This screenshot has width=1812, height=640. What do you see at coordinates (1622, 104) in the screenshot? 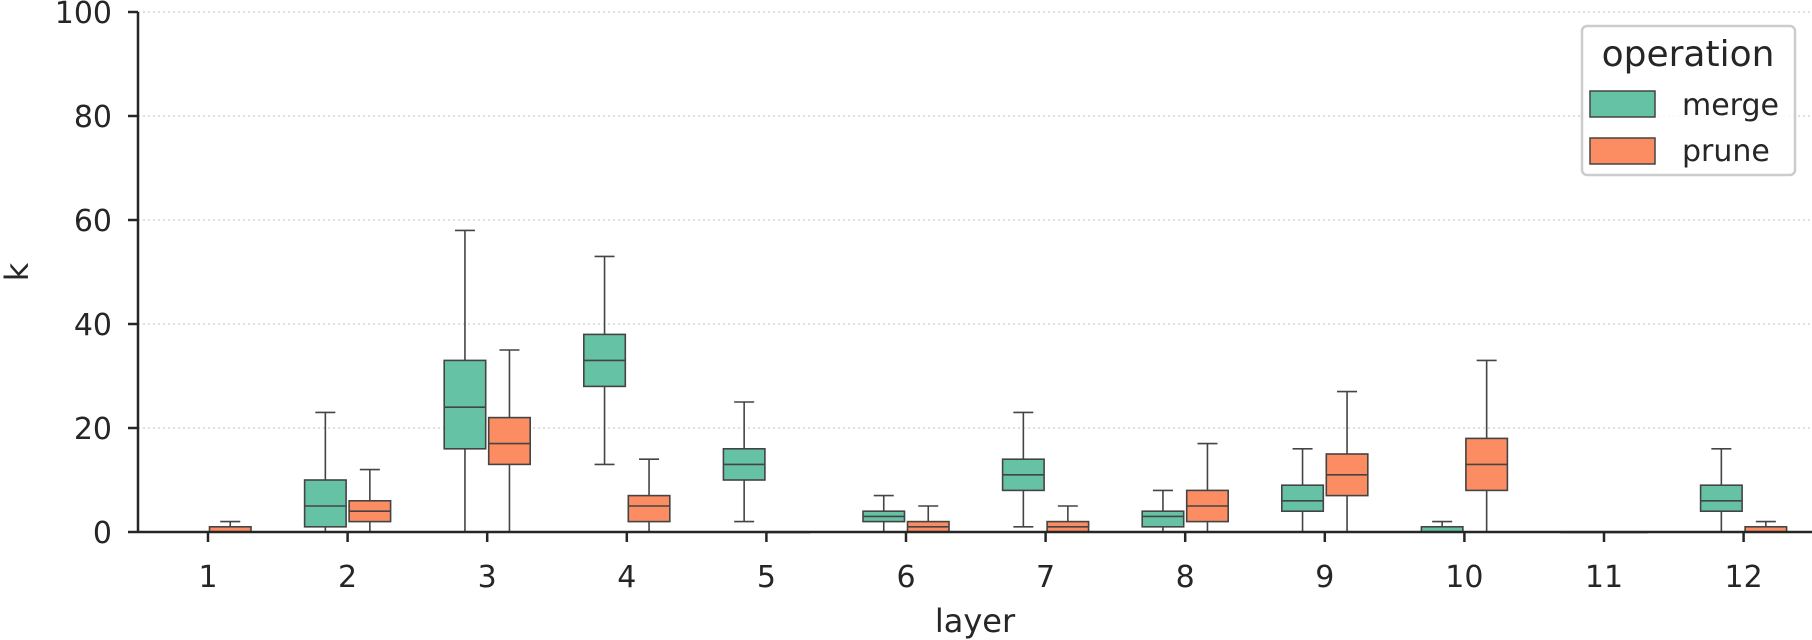
I see `legend-swatch-merge` at bounding box center [1622, 104].